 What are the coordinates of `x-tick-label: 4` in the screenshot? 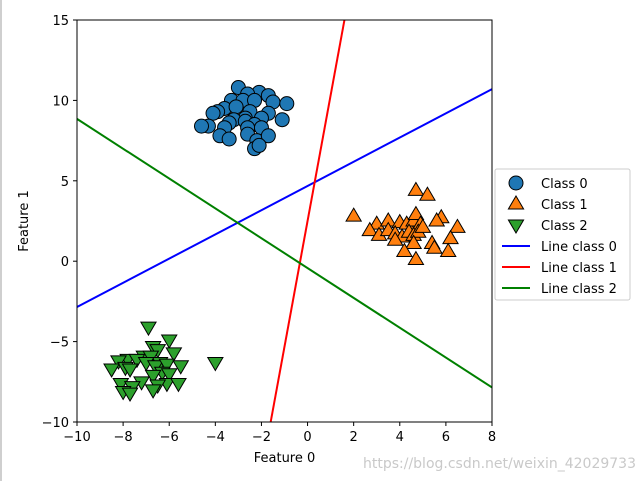 It's located at (400, 437).